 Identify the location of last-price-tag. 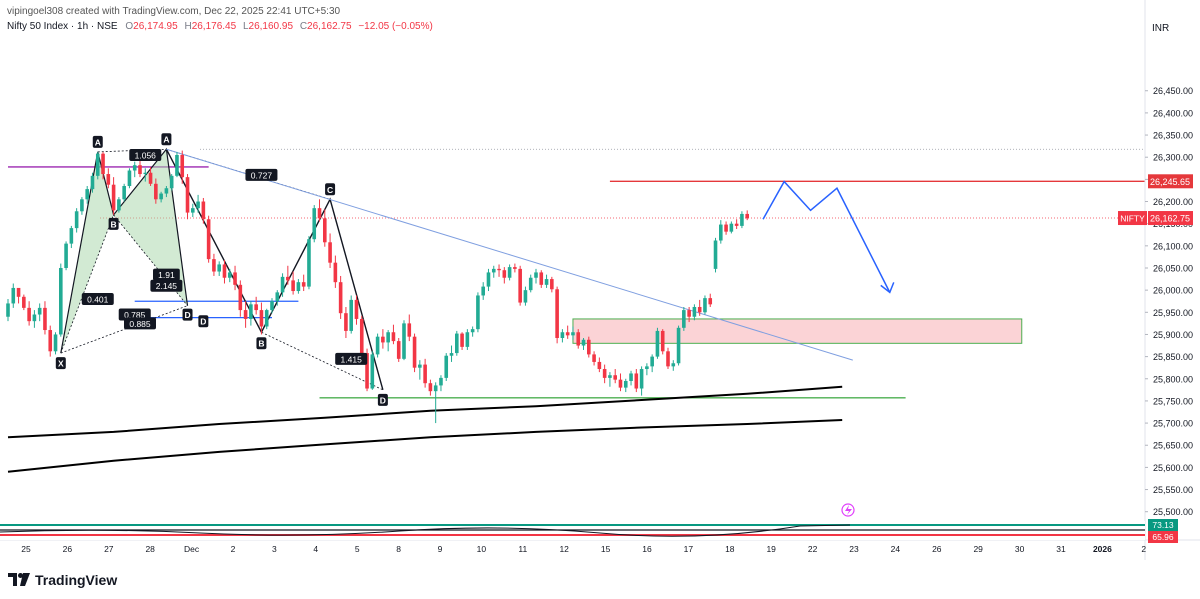
(1170, 218).